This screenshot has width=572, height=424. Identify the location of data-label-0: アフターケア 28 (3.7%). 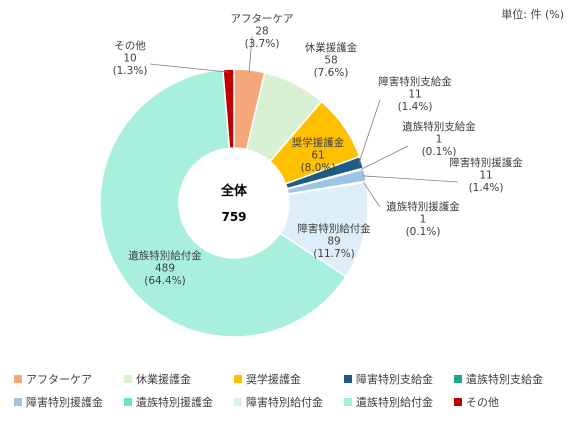
(262, 31).